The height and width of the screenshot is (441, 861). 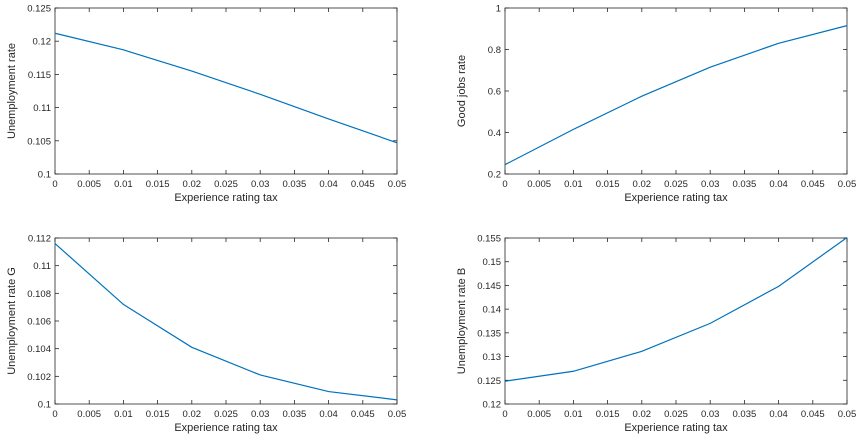 I want to click on y-tick-label: 0.155, so click(x=489, y=239).